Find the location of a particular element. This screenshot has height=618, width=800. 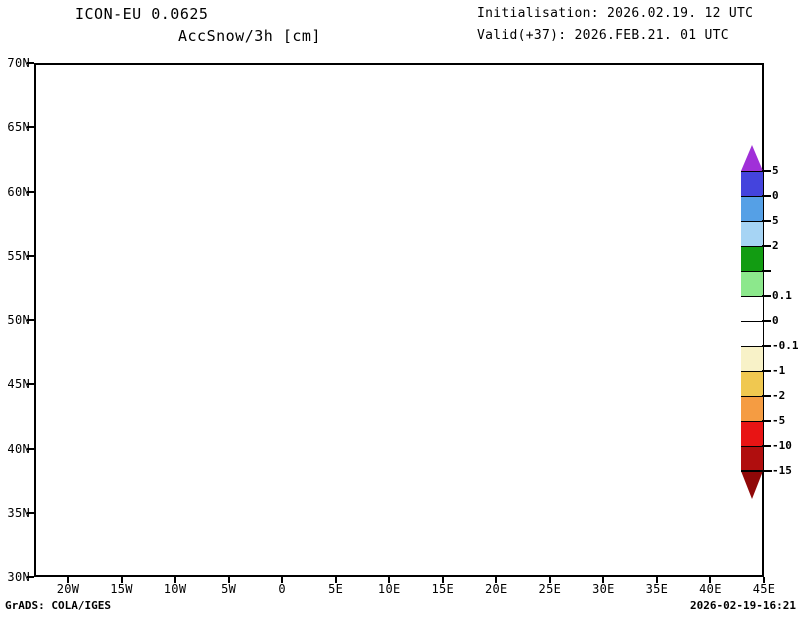

valid-time-label: Valid(+37): 2026.FEB.21. 01 UTC is located at coordinates (603, 35).